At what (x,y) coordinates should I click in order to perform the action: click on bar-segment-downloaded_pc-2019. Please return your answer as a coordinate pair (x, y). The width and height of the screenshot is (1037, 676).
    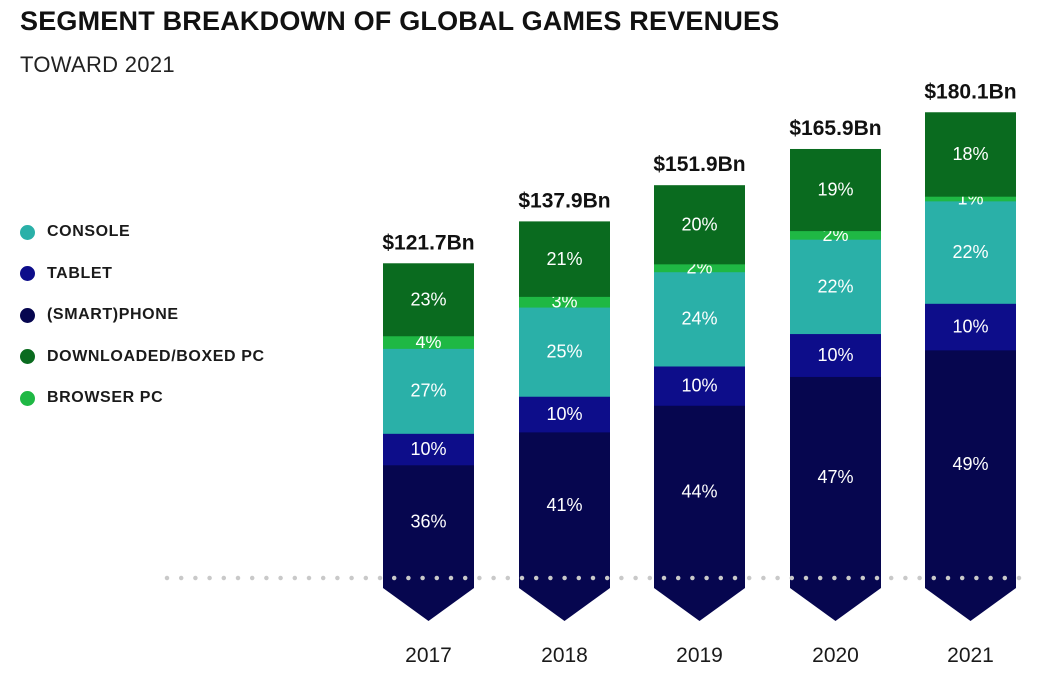
    Looking at the image, I should click on (699, 225).